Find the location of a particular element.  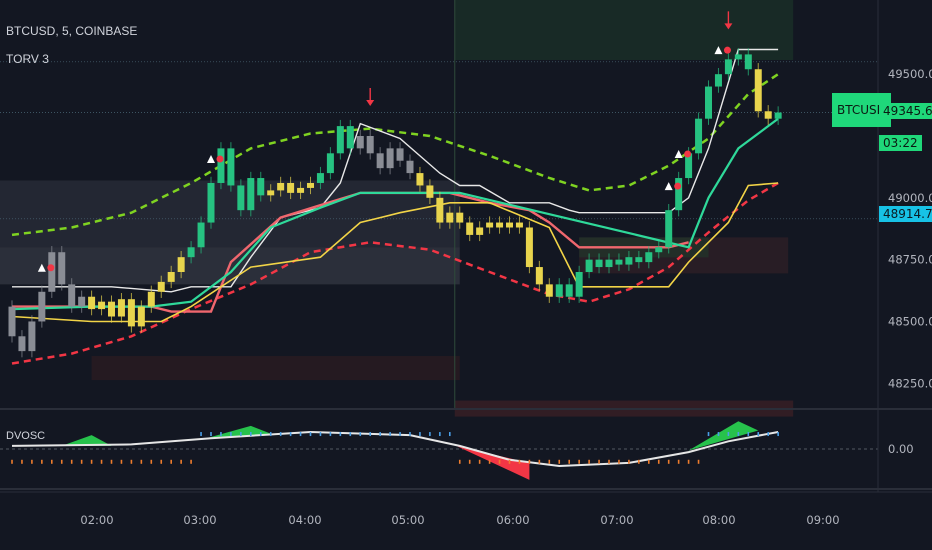

time-tick-label: 04:00 is located at coordinates (304, 520).